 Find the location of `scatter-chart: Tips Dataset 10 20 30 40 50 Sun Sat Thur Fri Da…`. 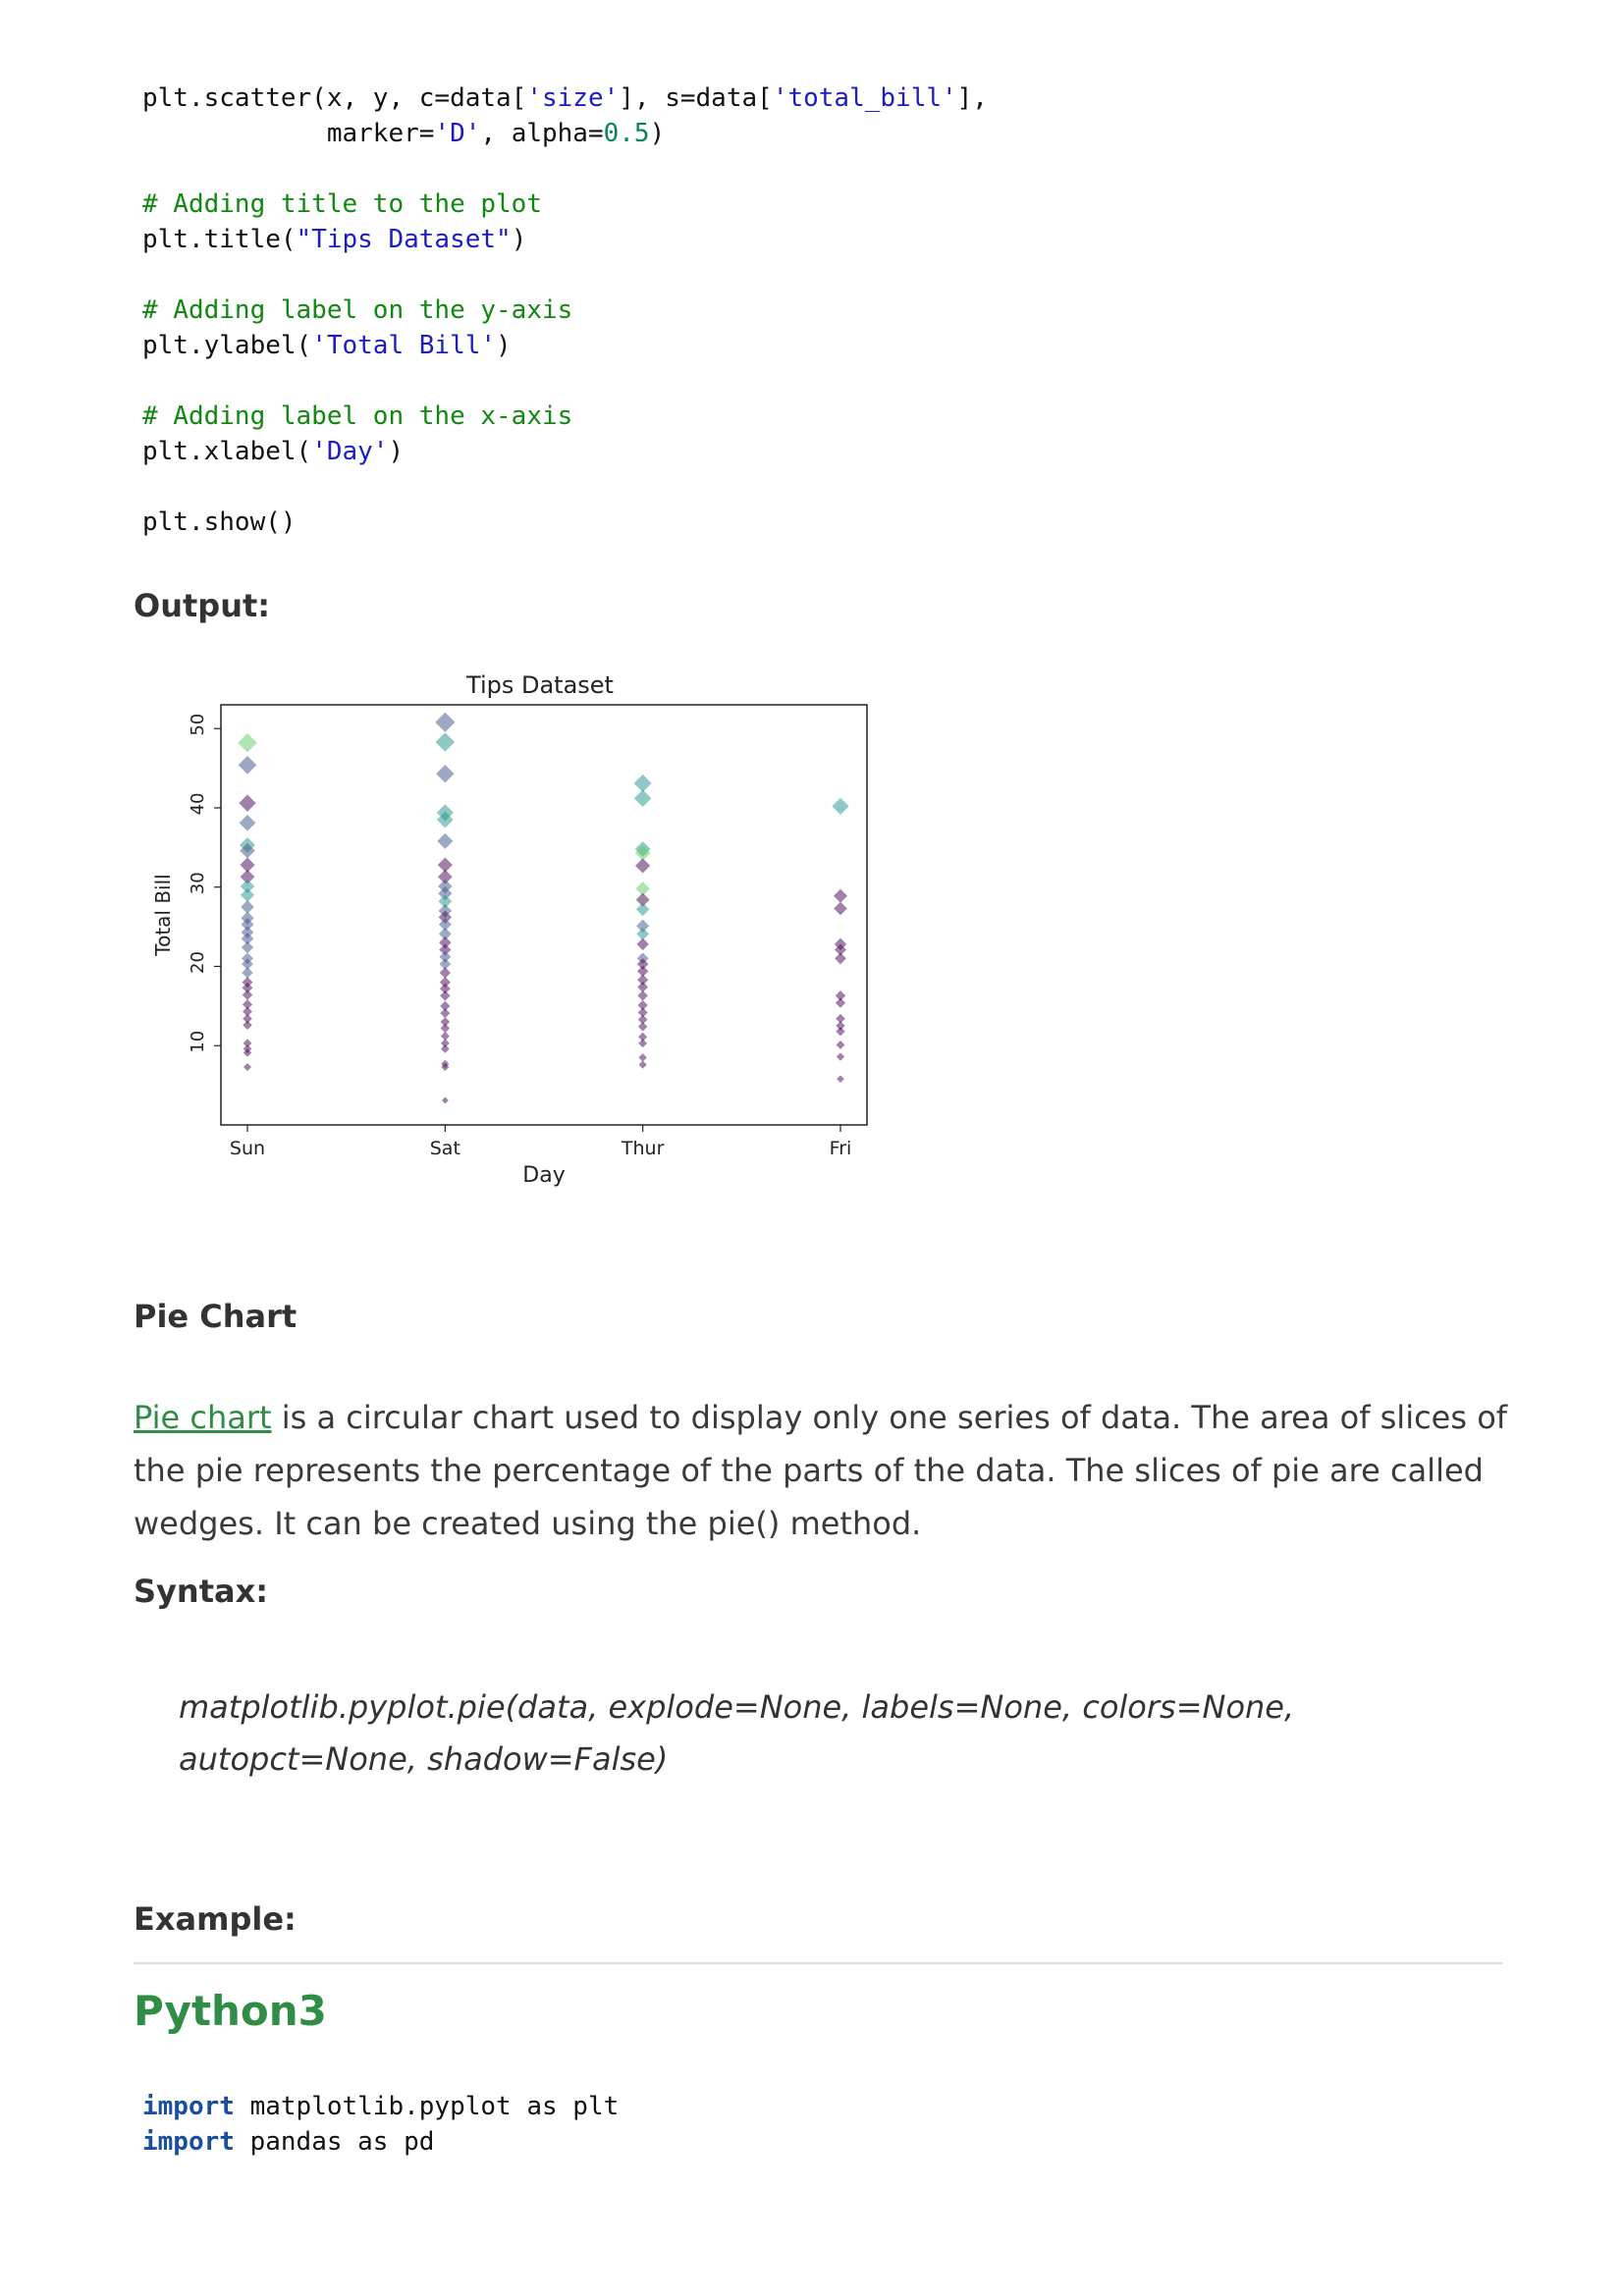

scatter-chart: Tips Dataset 10 20 30 40 50 Sun Sat Thur Fri Da… is located at coordinates (509, 929).